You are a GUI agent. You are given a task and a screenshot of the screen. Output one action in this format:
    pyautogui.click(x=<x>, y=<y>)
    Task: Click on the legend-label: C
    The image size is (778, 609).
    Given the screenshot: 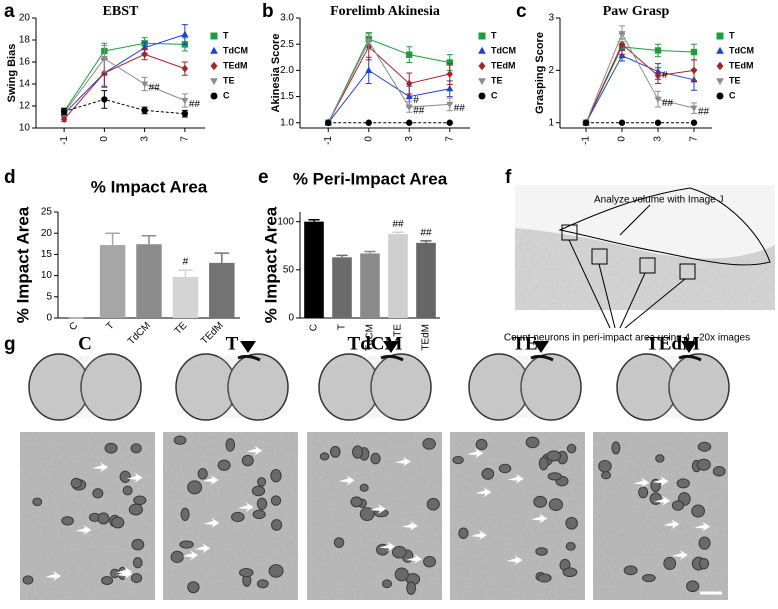 What is the action you would take?
    pyautogui.click(x=226, y=95)
    